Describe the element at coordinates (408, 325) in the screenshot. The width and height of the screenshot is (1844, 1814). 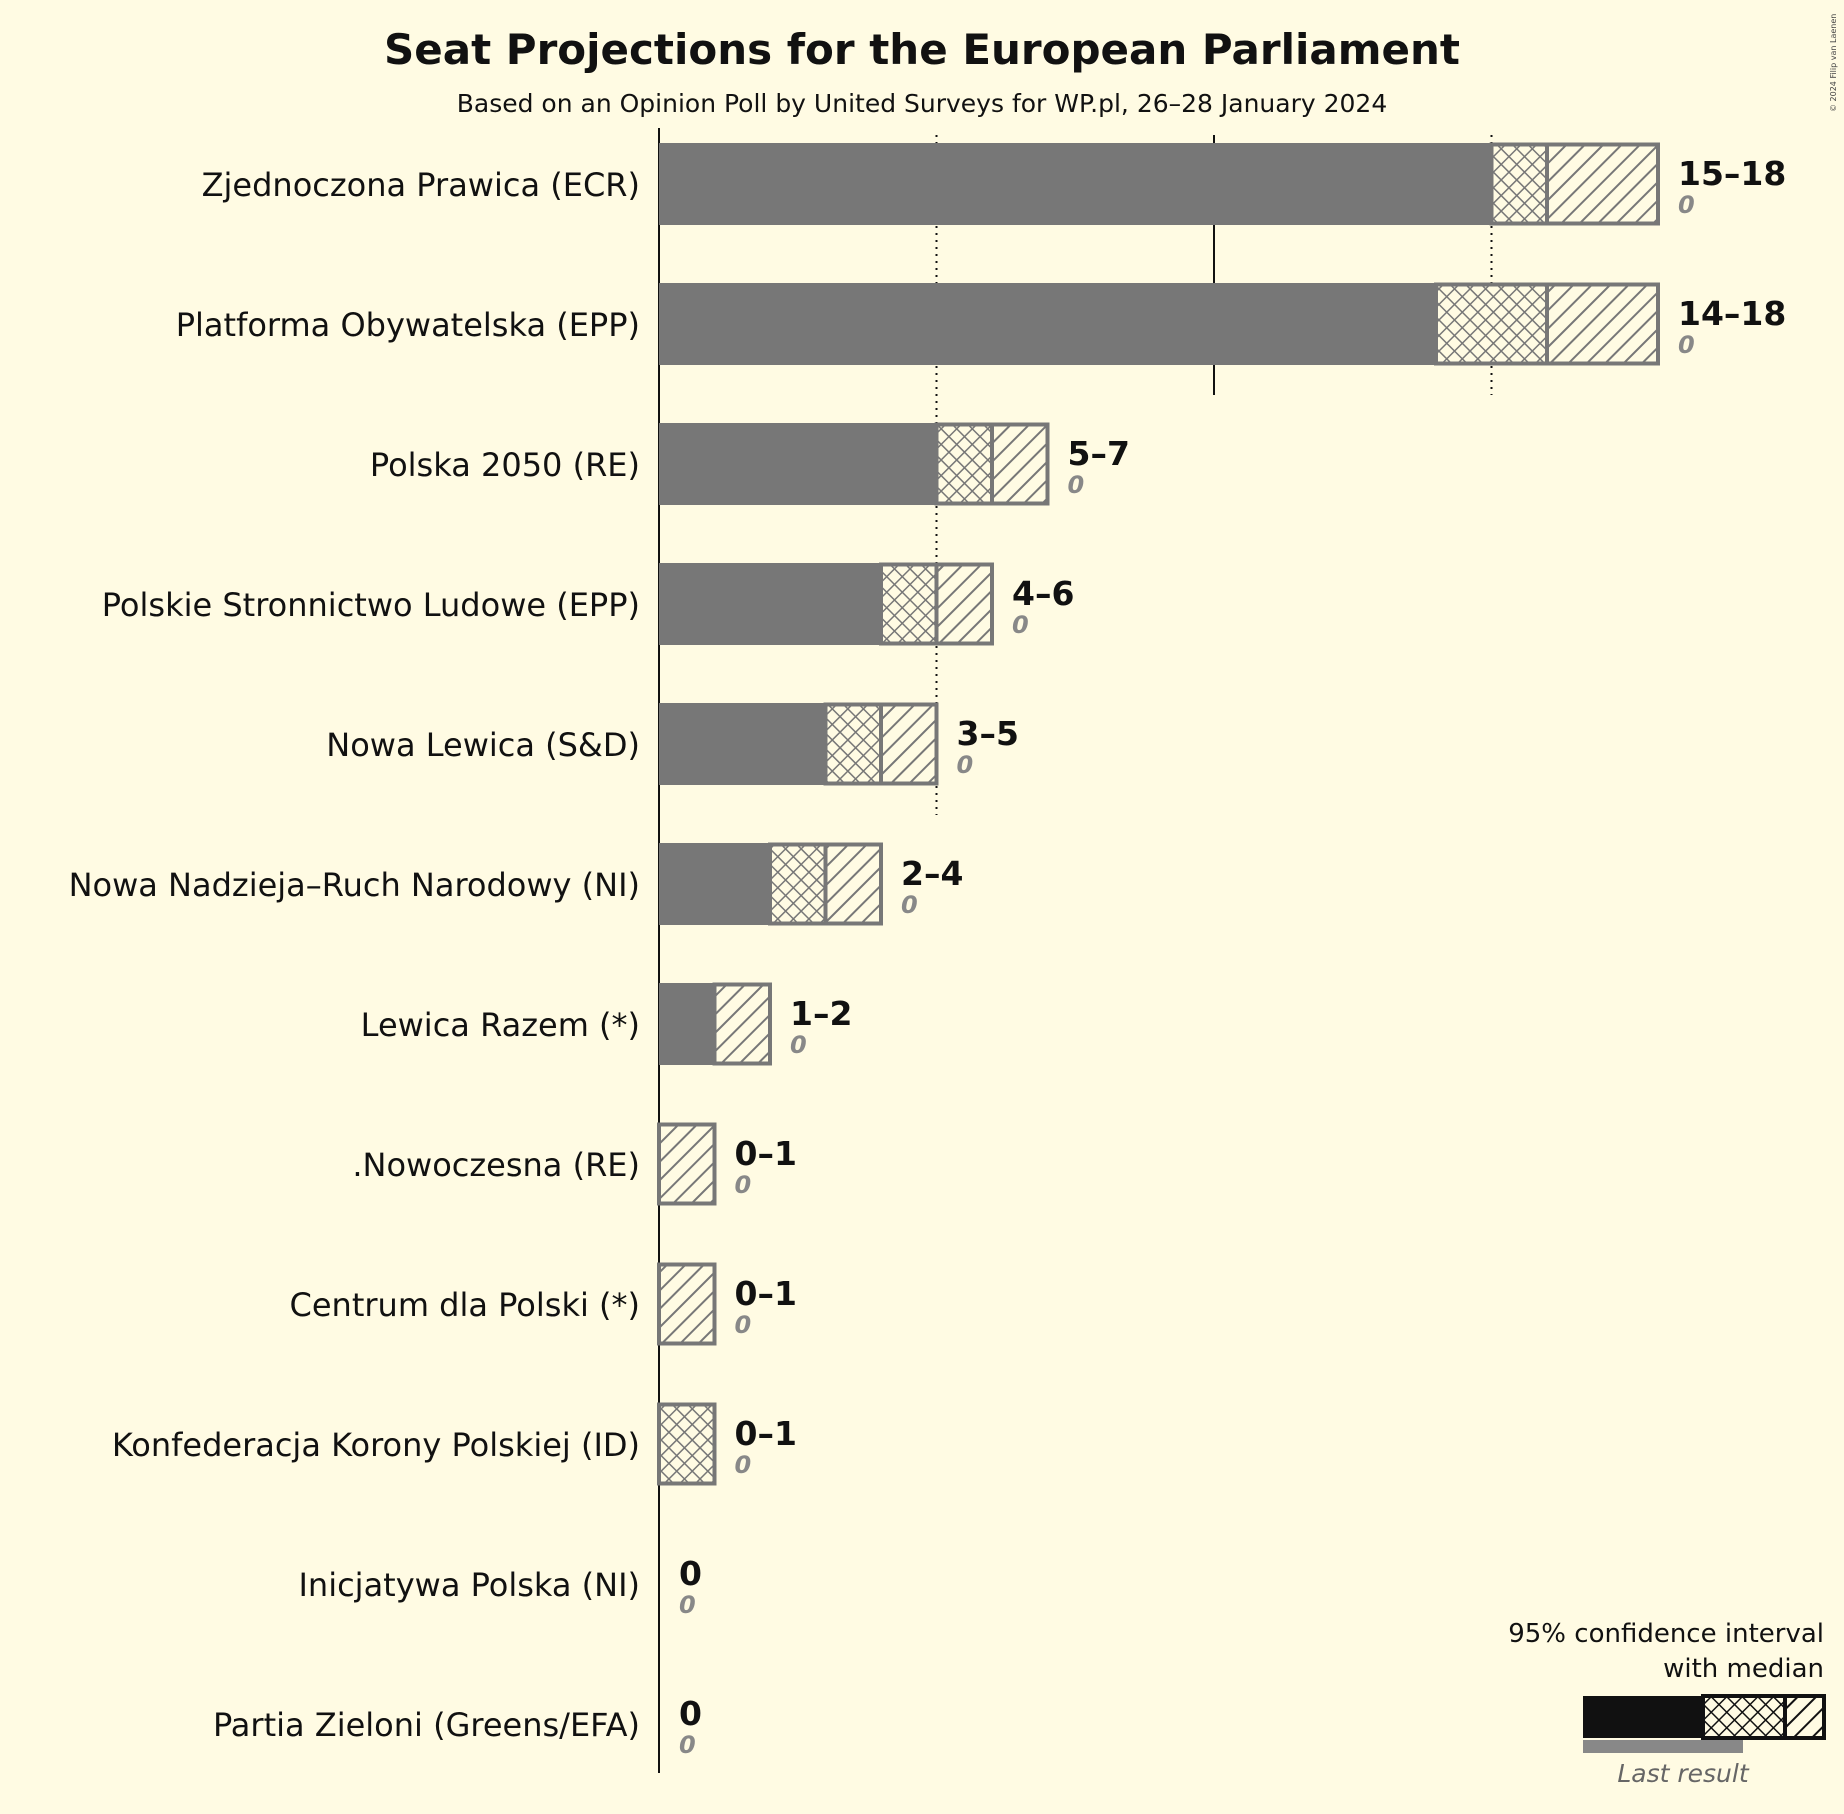
I see `party-label: Platforma Obywatelska (EPP)` at that location.